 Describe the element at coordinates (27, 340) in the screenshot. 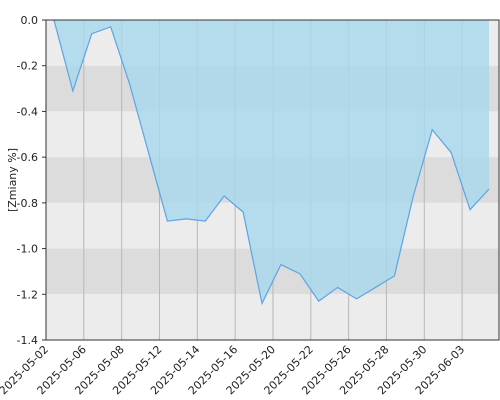

I see `y-tick-label: -1.4` at that location.